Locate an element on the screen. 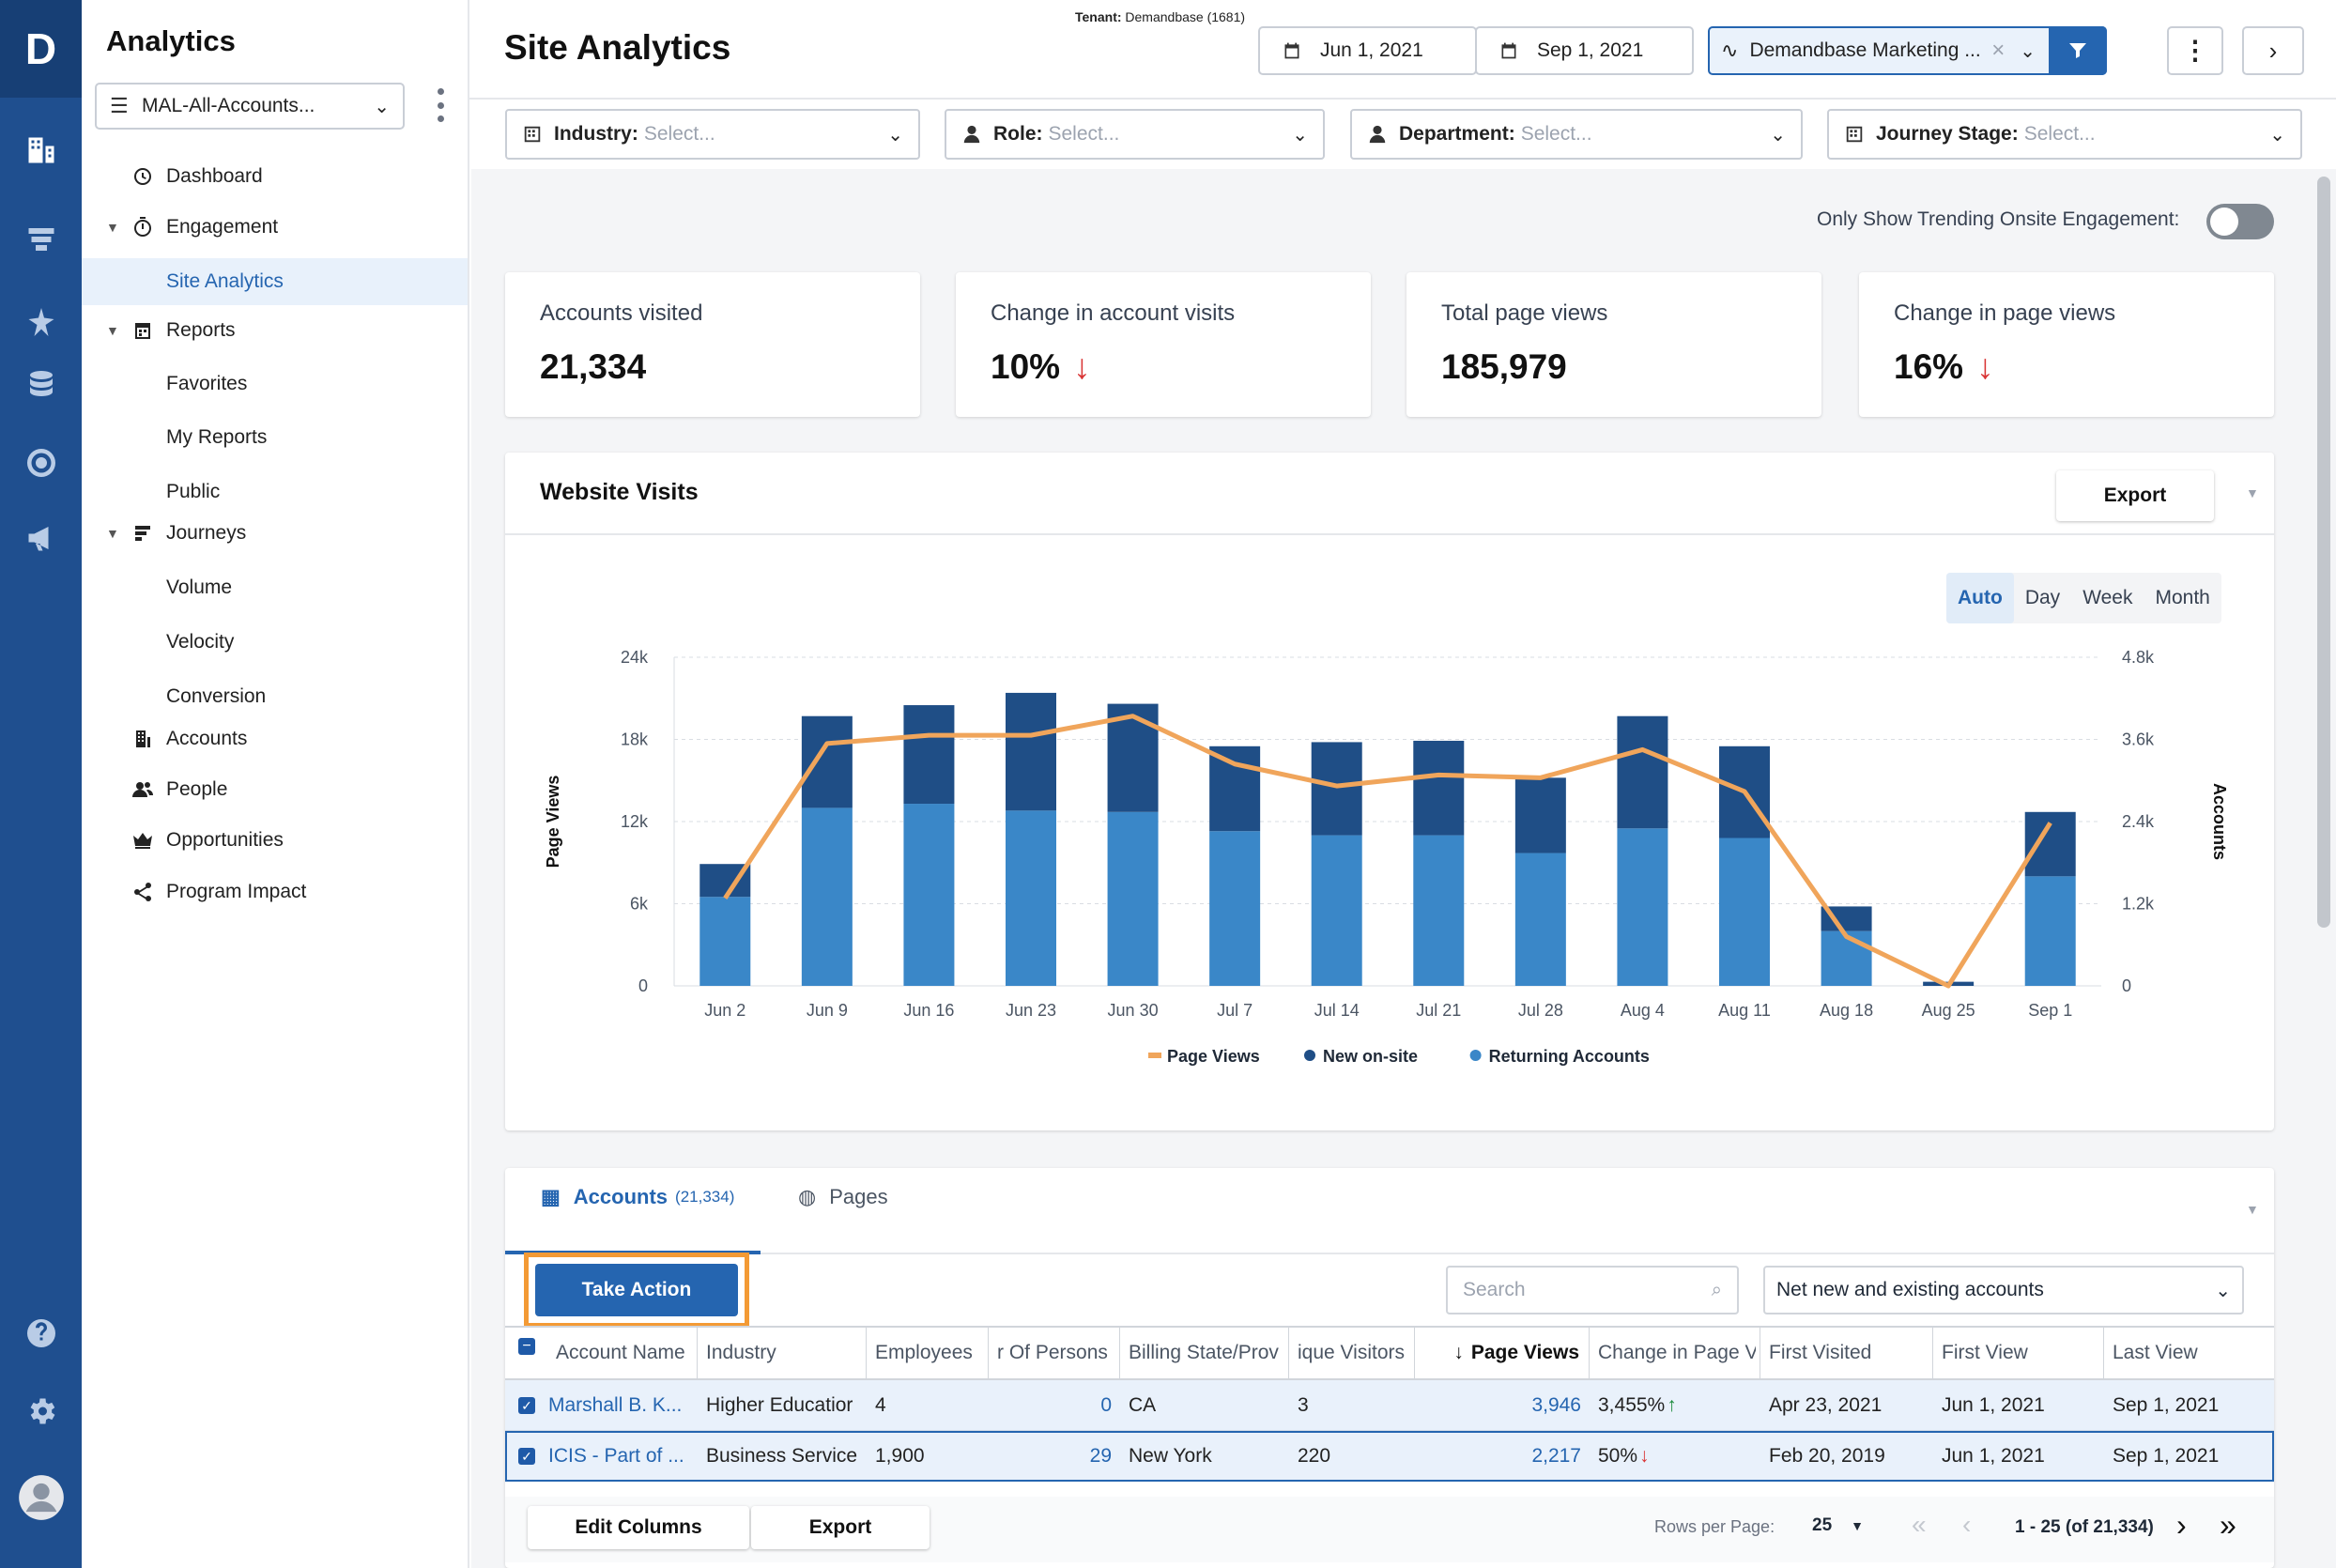 The width and height of the screenshot is (2336, 1568). select-all-checkbox: − is located at coordinates (527, 1347).